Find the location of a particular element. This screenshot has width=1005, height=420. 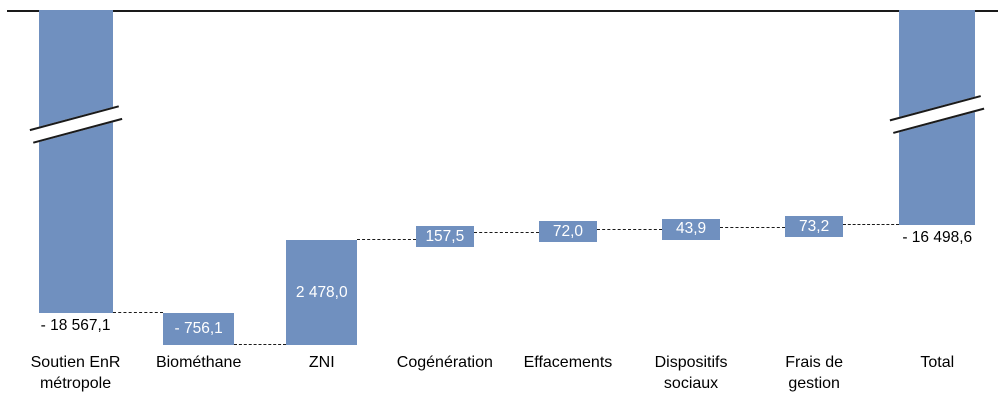

bar-5: 43,9 is located at coordinates (691, 229).